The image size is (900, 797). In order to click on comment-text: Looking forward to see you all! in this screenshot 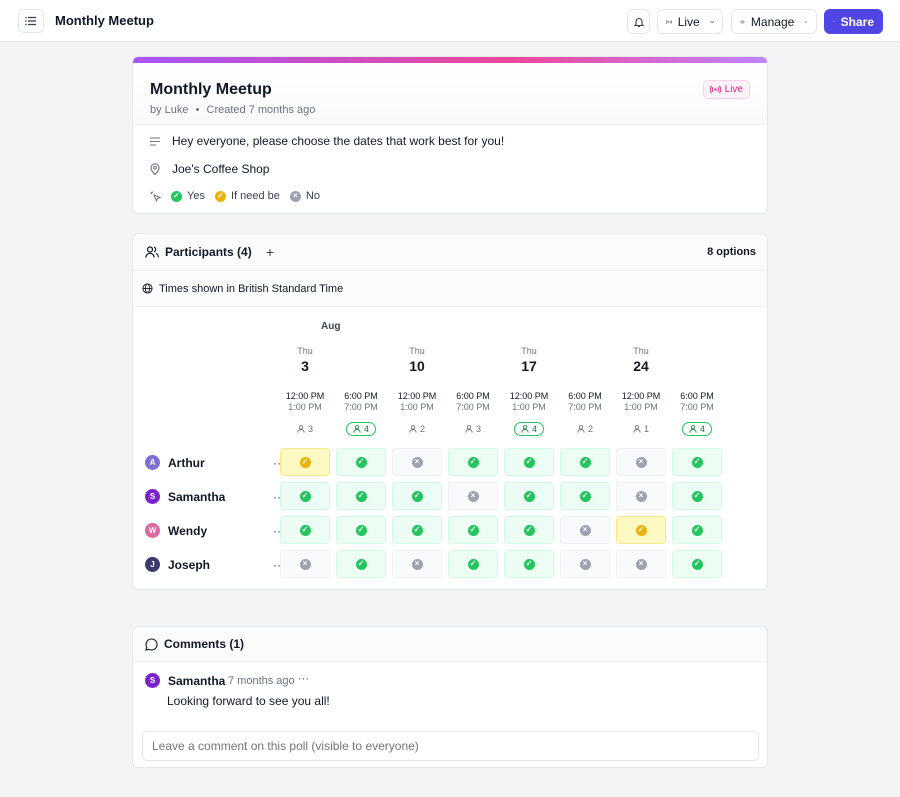, I will do `click(248, 701)`.